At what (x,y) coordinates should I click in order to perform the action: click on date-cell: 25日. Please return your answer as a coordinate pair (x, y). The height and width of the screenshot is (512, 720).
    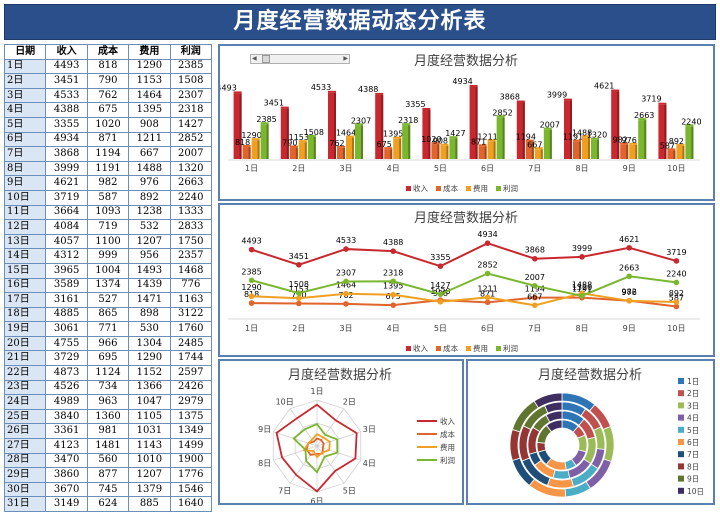
    Looking at the image, I should click on (25, 416).